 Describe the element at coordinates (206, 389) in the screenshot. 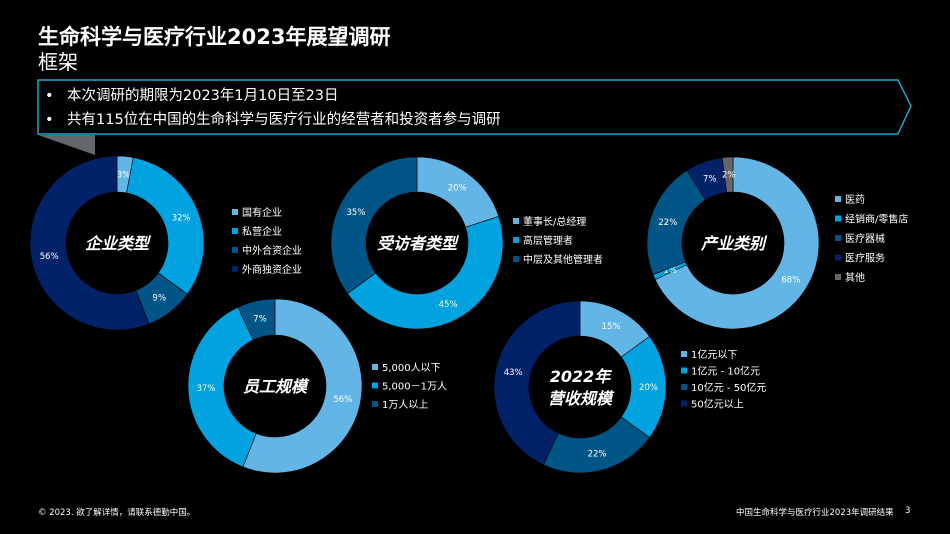

I see `slice-percent-label: 37%` at that location.